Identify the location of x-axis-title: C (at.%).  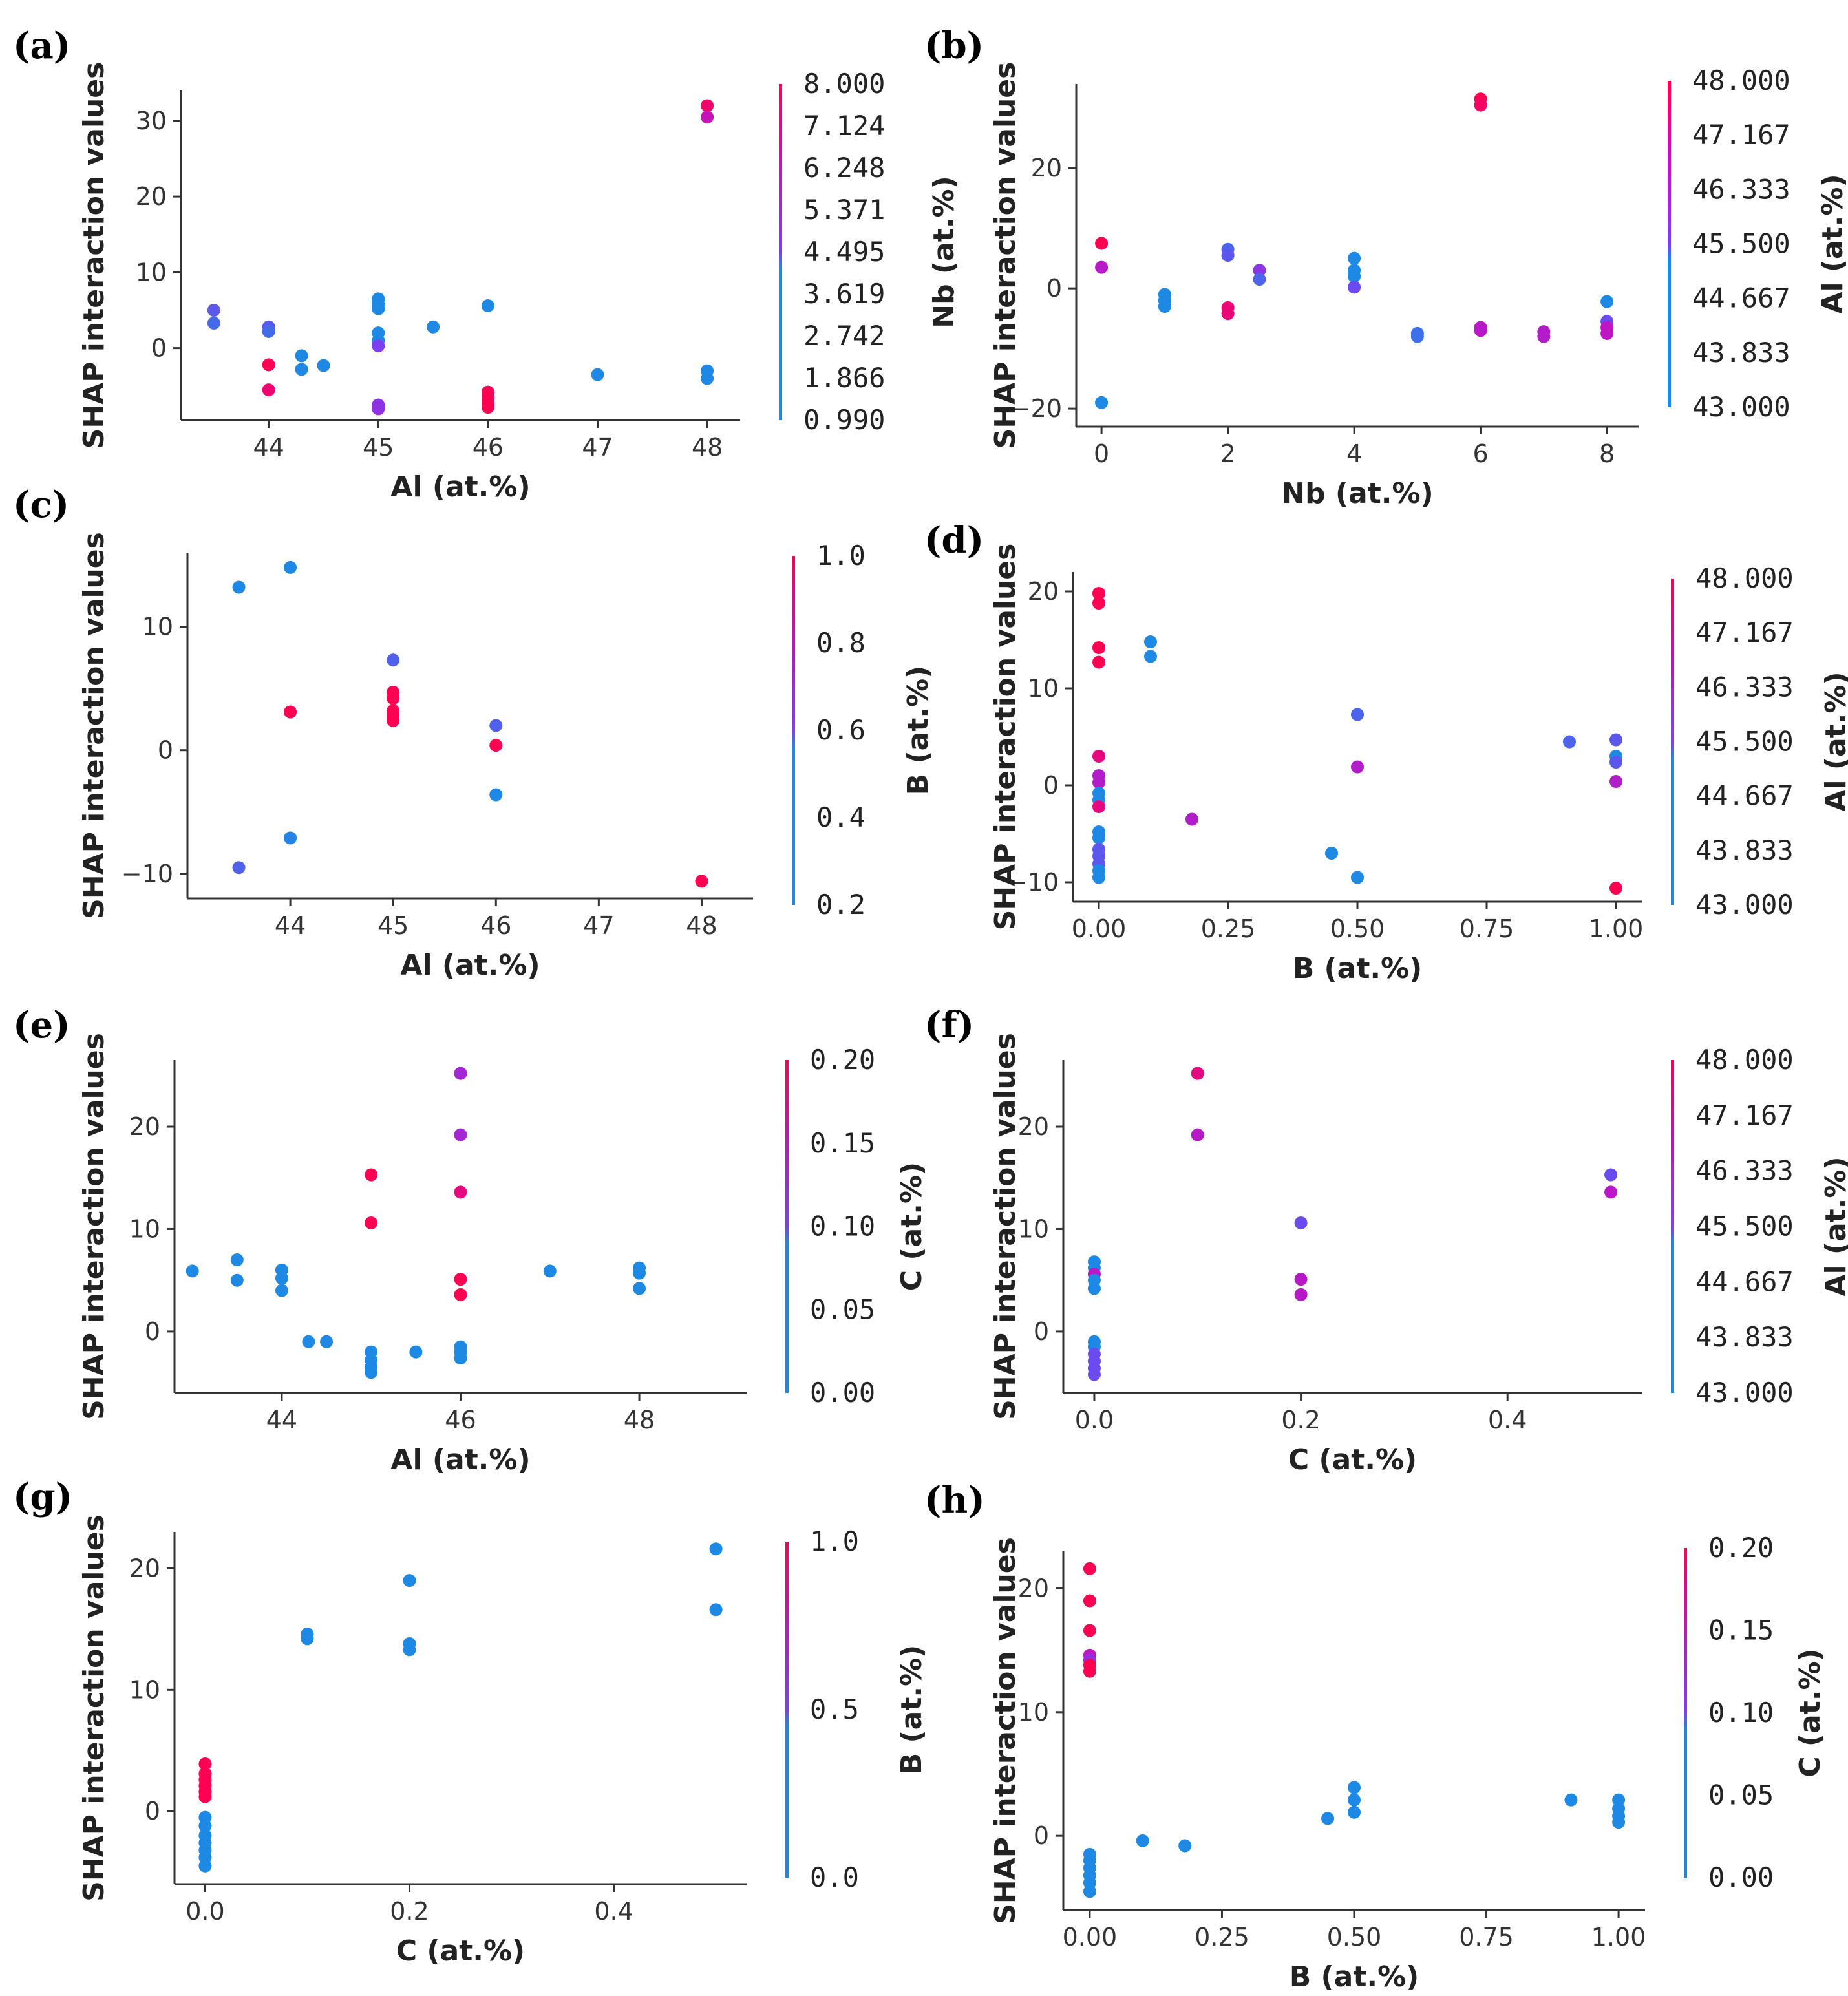
(460, 1951).